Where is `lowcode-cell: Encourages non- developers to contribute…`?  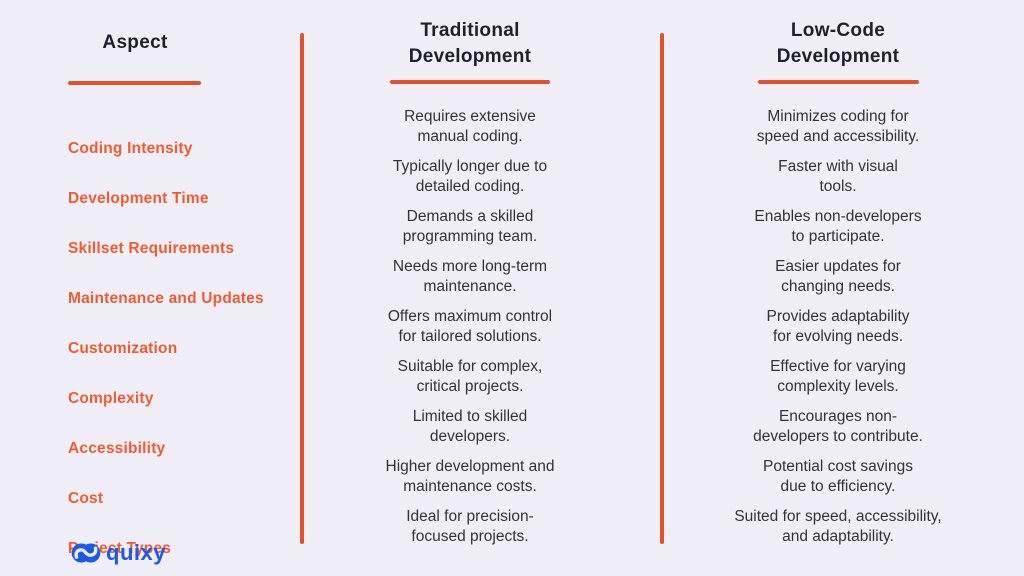
lowcode-cell: Encourages non- developers to contribute… is located at coordinates (838, 432).